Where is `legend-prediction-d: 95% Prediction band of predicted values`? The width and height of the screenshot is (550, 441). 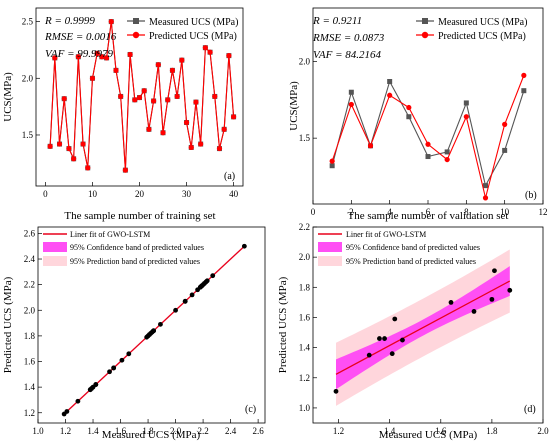 legend-prediction-d: 95% Prediction band of predicted values is located at coordinates (411, 261).